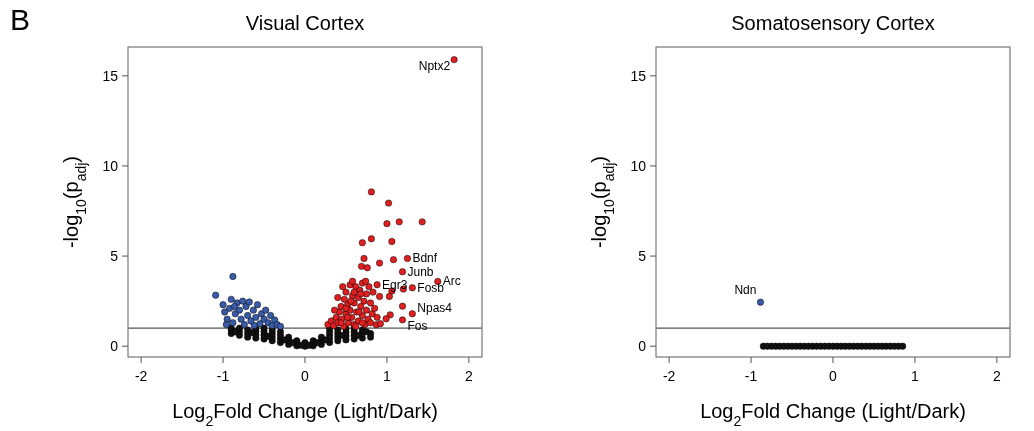  I want to click on chart-title: Visual Cortex, so click(305, 23).